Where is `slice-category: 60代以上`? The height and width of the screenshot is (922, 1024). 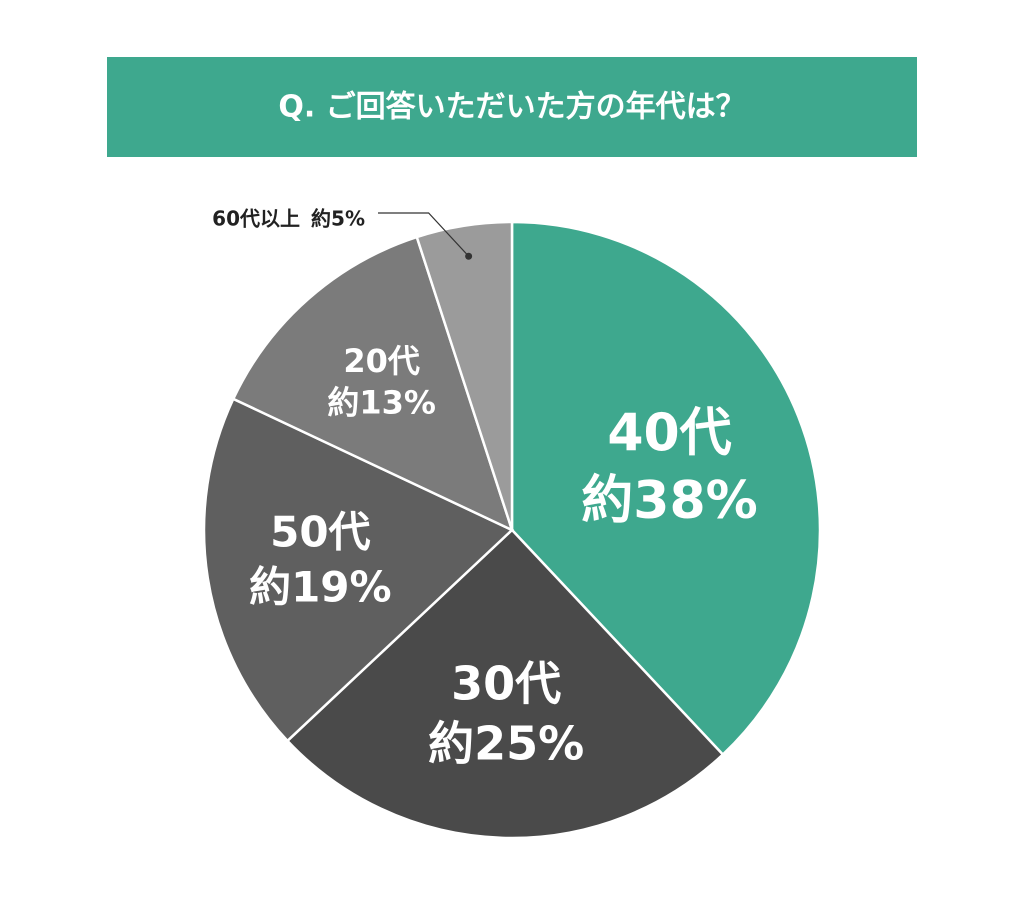
slice-category: 60代以上 is located at coordinates (256, 219).